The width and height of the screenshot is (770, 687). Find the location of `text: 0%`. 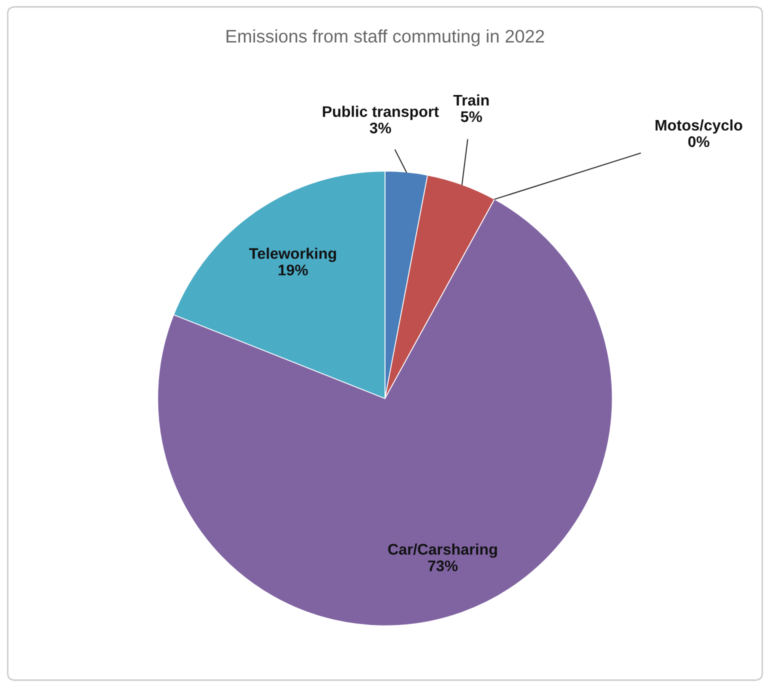

text: 0% is located at coordinates (699, 142).